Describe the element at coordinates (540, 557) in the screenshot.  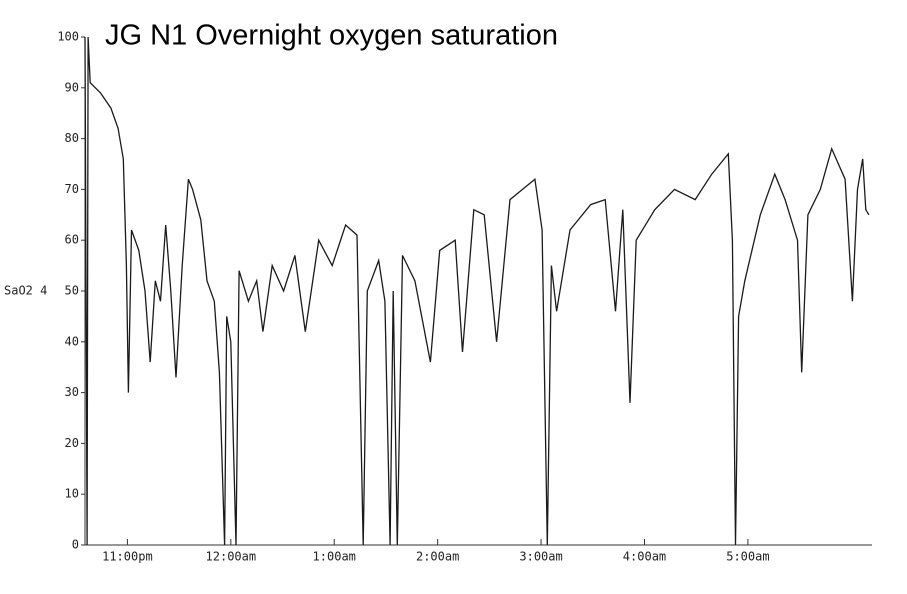
I see `x-tick-label: 3:00am` at that location.